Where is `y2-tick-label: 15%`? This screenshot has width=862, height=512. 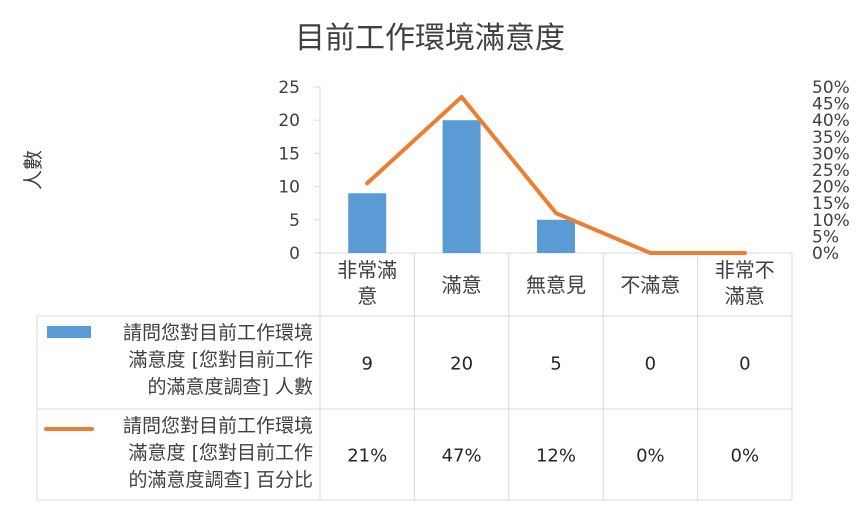 y2-tick-label: 15% is located at coordinates (831, 204).